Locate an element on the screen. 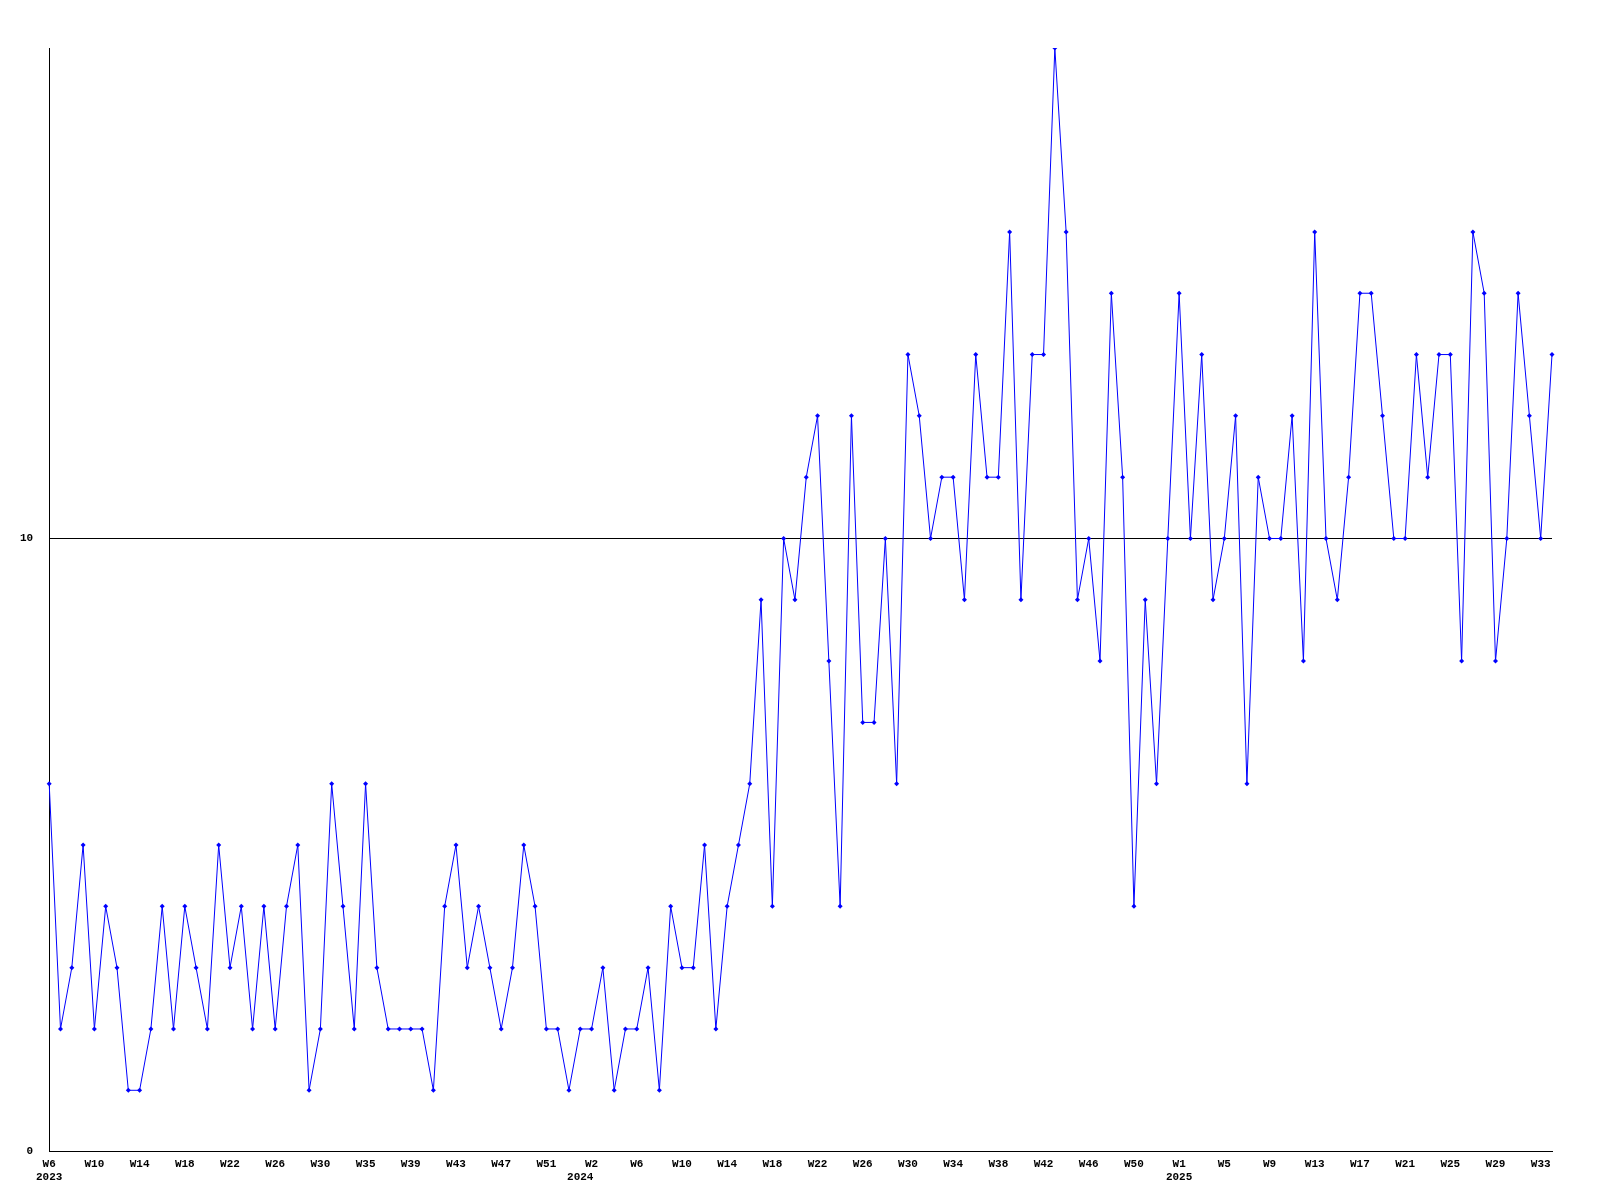 The image size is (1600, 1200). y-tick-label: 10 is located at coordinates (27, 538).